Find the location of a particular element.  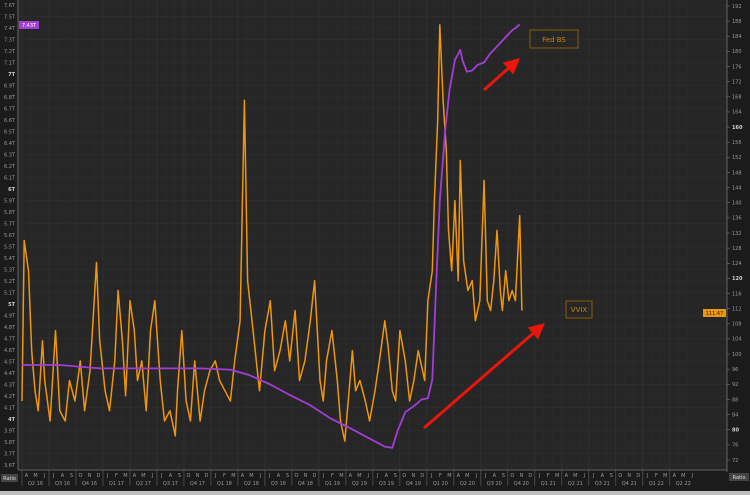

left-tick-label: 4.1T is located at coordinates (10, 408).